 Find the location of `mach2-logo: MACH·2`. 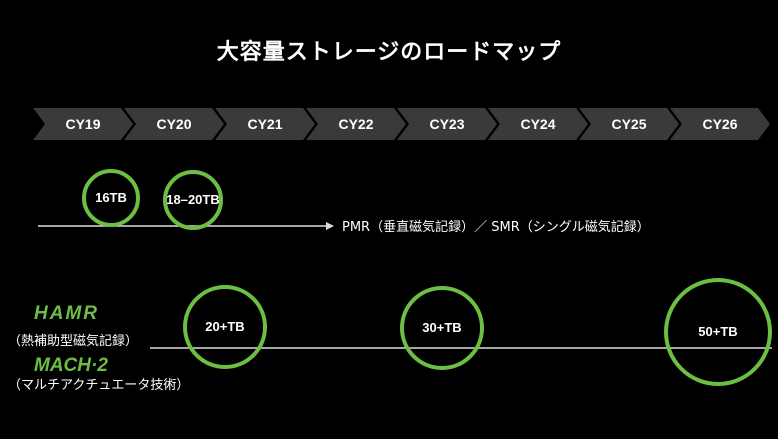

mach2-logo: MACH·2 is located at coordinates (71, 365).